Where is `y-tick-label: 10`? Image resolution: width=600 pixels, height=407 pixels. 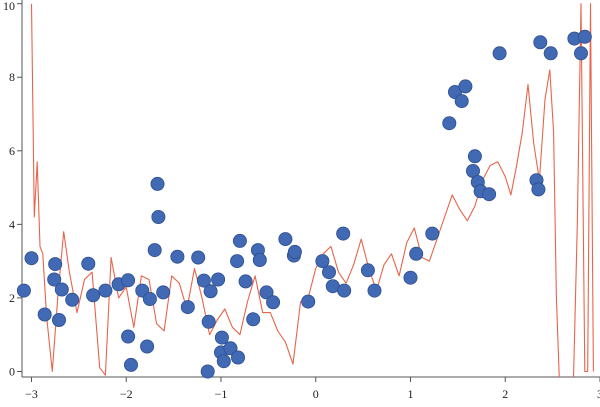
y-tick-label: 10 is located at coordinates (9, 6).